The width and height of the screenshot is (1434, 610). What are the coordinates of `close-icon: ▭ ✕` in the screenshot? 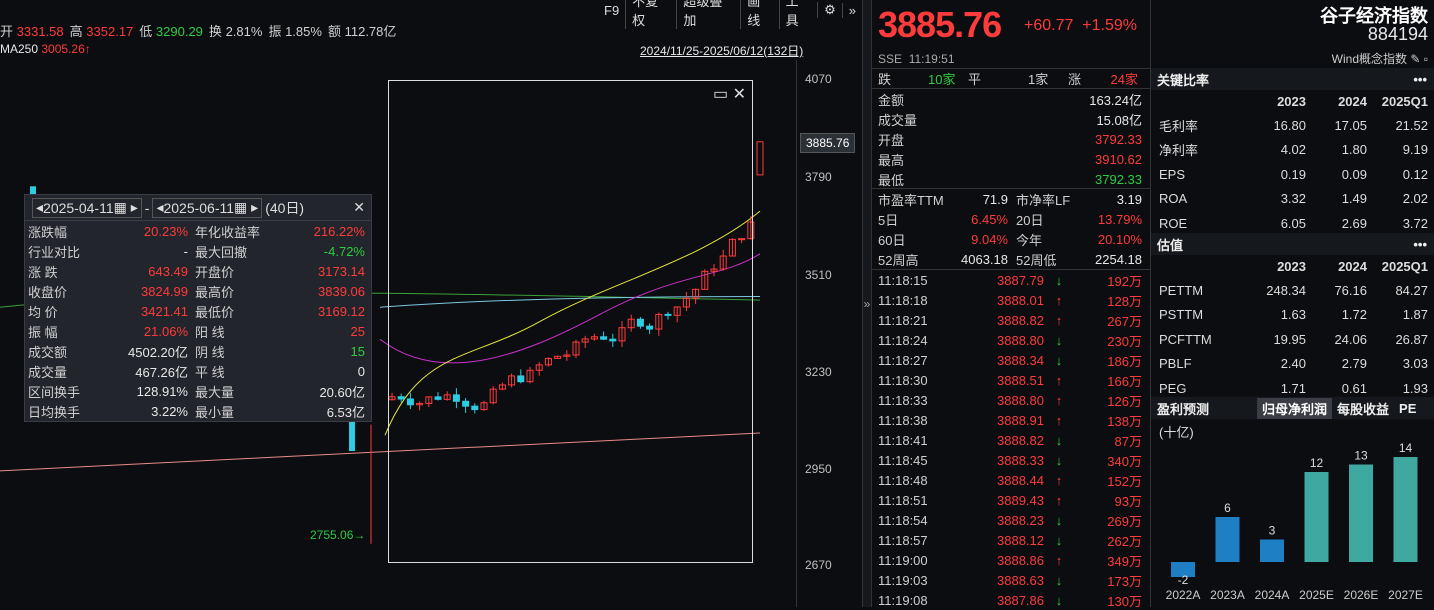 It's located at (729, 94).